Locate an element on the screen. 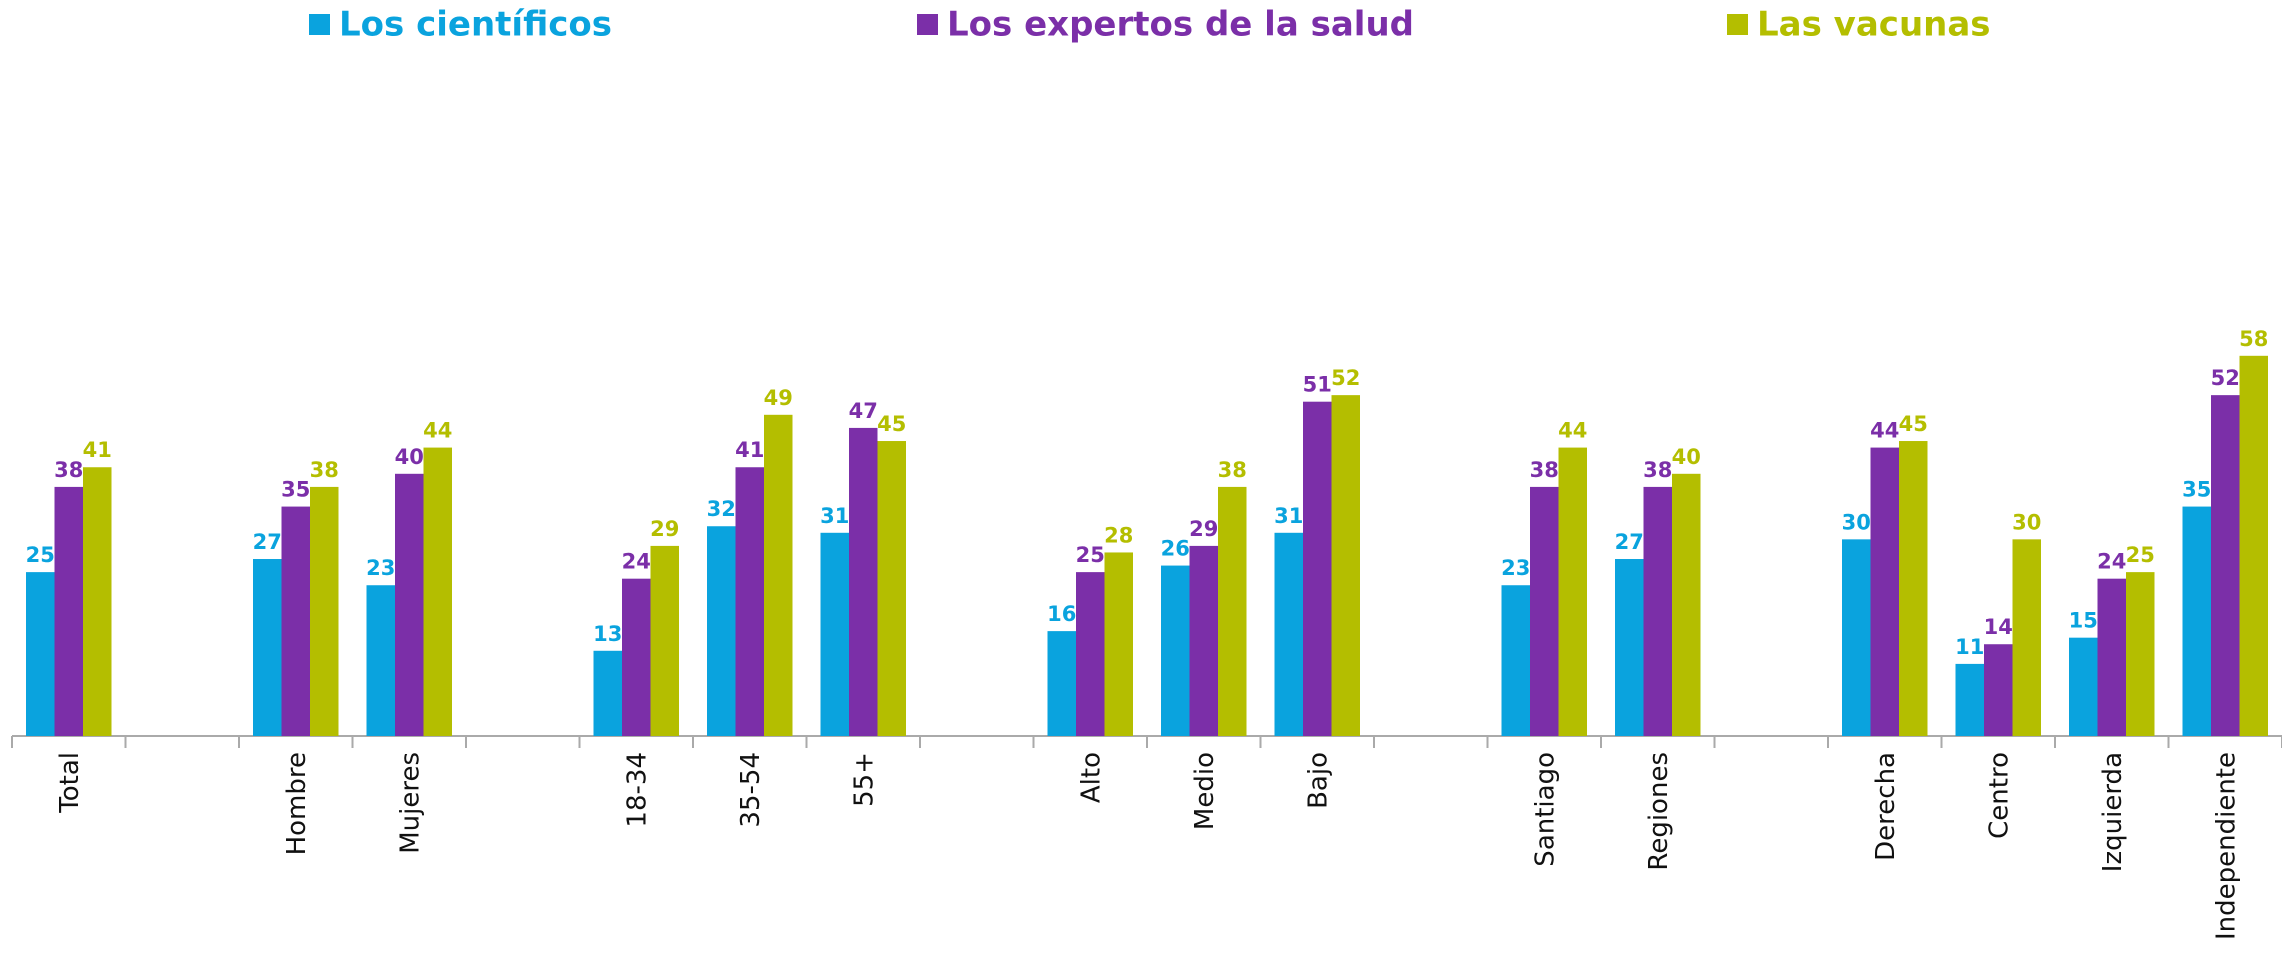 This screenshot has width=2282, height=956. value-label: 28 is located at coordinates (1118, 535).